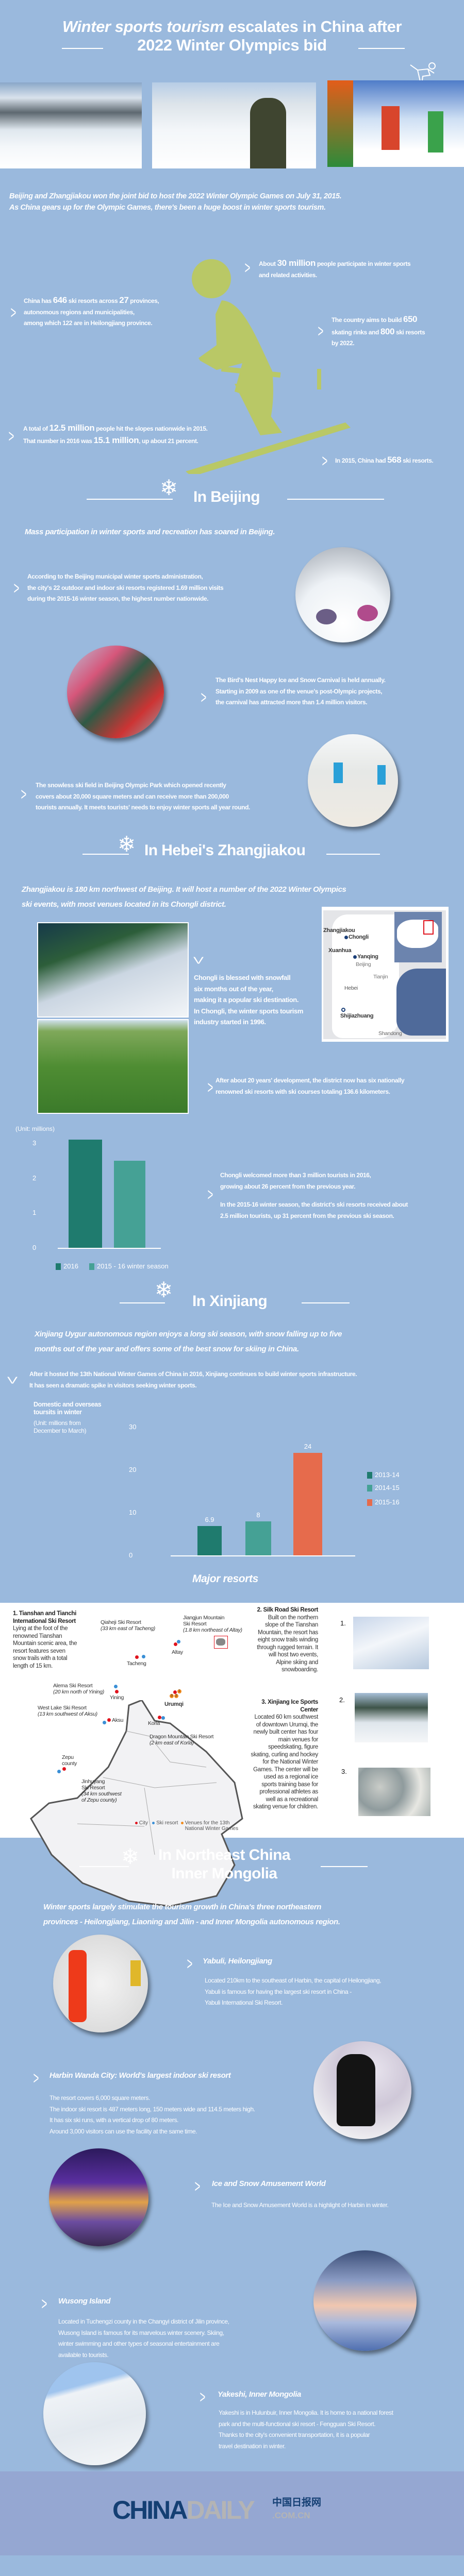 Image resolution: width=464 pixels, height=2576 pixels. I want to click on photo-chongli-slope, so click(113, 970).